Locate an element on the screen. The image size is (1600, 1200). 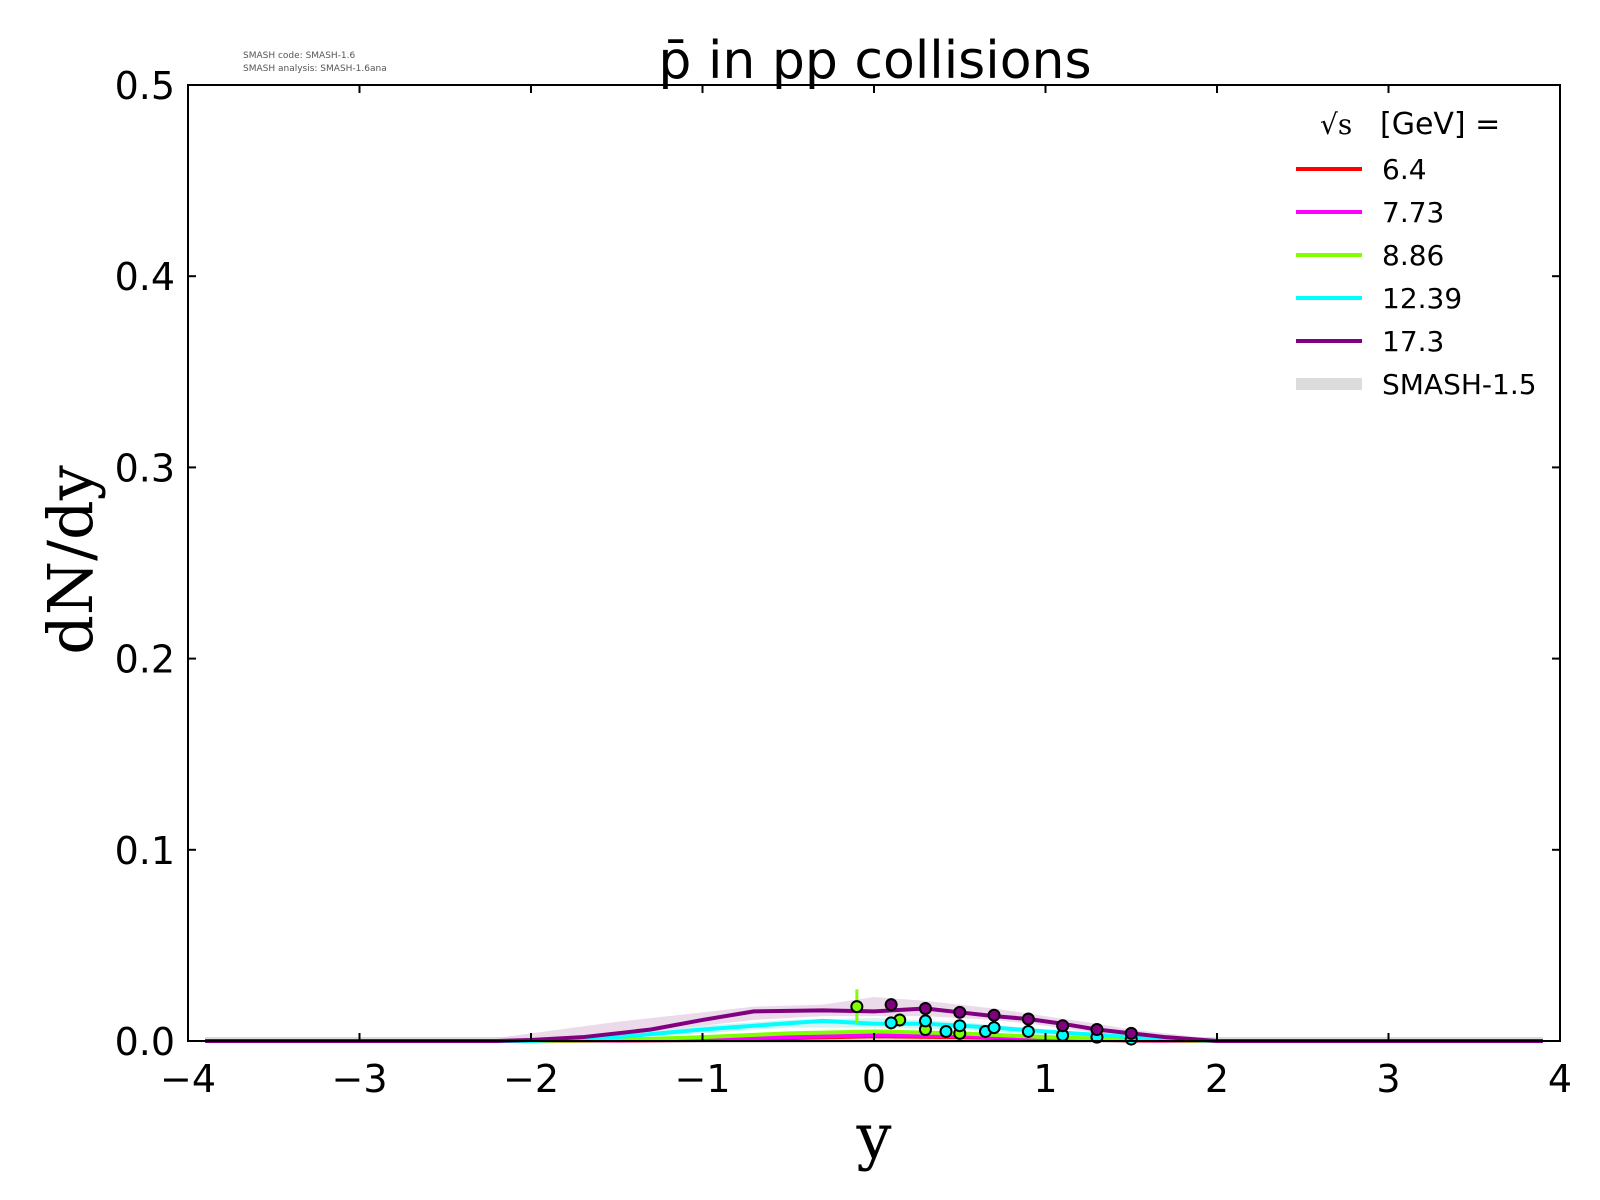
legend: √s [GeV] = 6.4 7.73 8.86 12.39 17.3 SMASH-1.5 is located at coordinates (1416, 254).